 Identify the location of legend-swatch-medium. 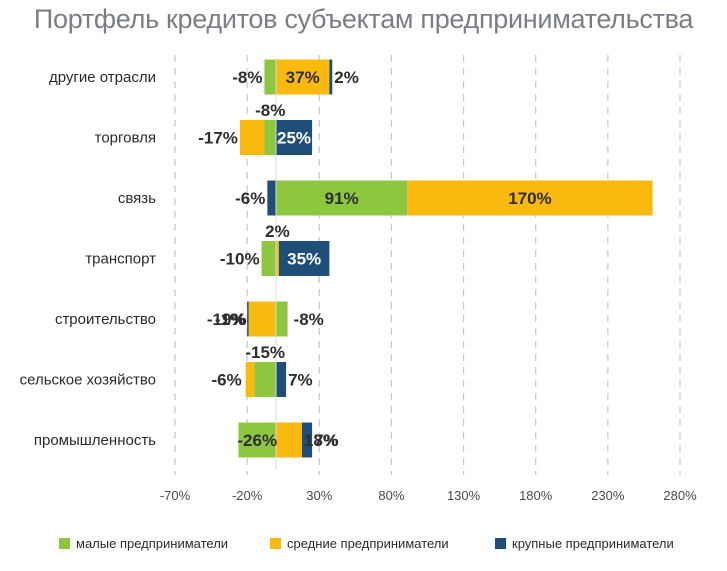
(275, 543).